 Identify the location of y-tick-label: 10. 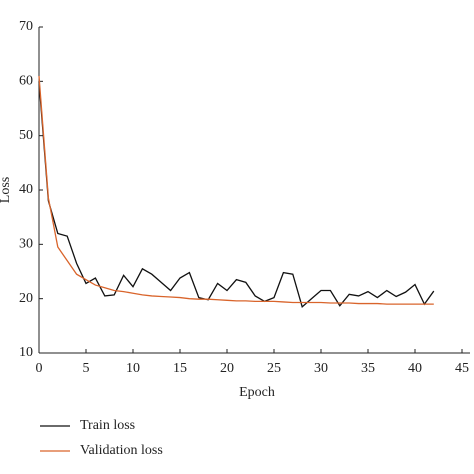
(26, 352).